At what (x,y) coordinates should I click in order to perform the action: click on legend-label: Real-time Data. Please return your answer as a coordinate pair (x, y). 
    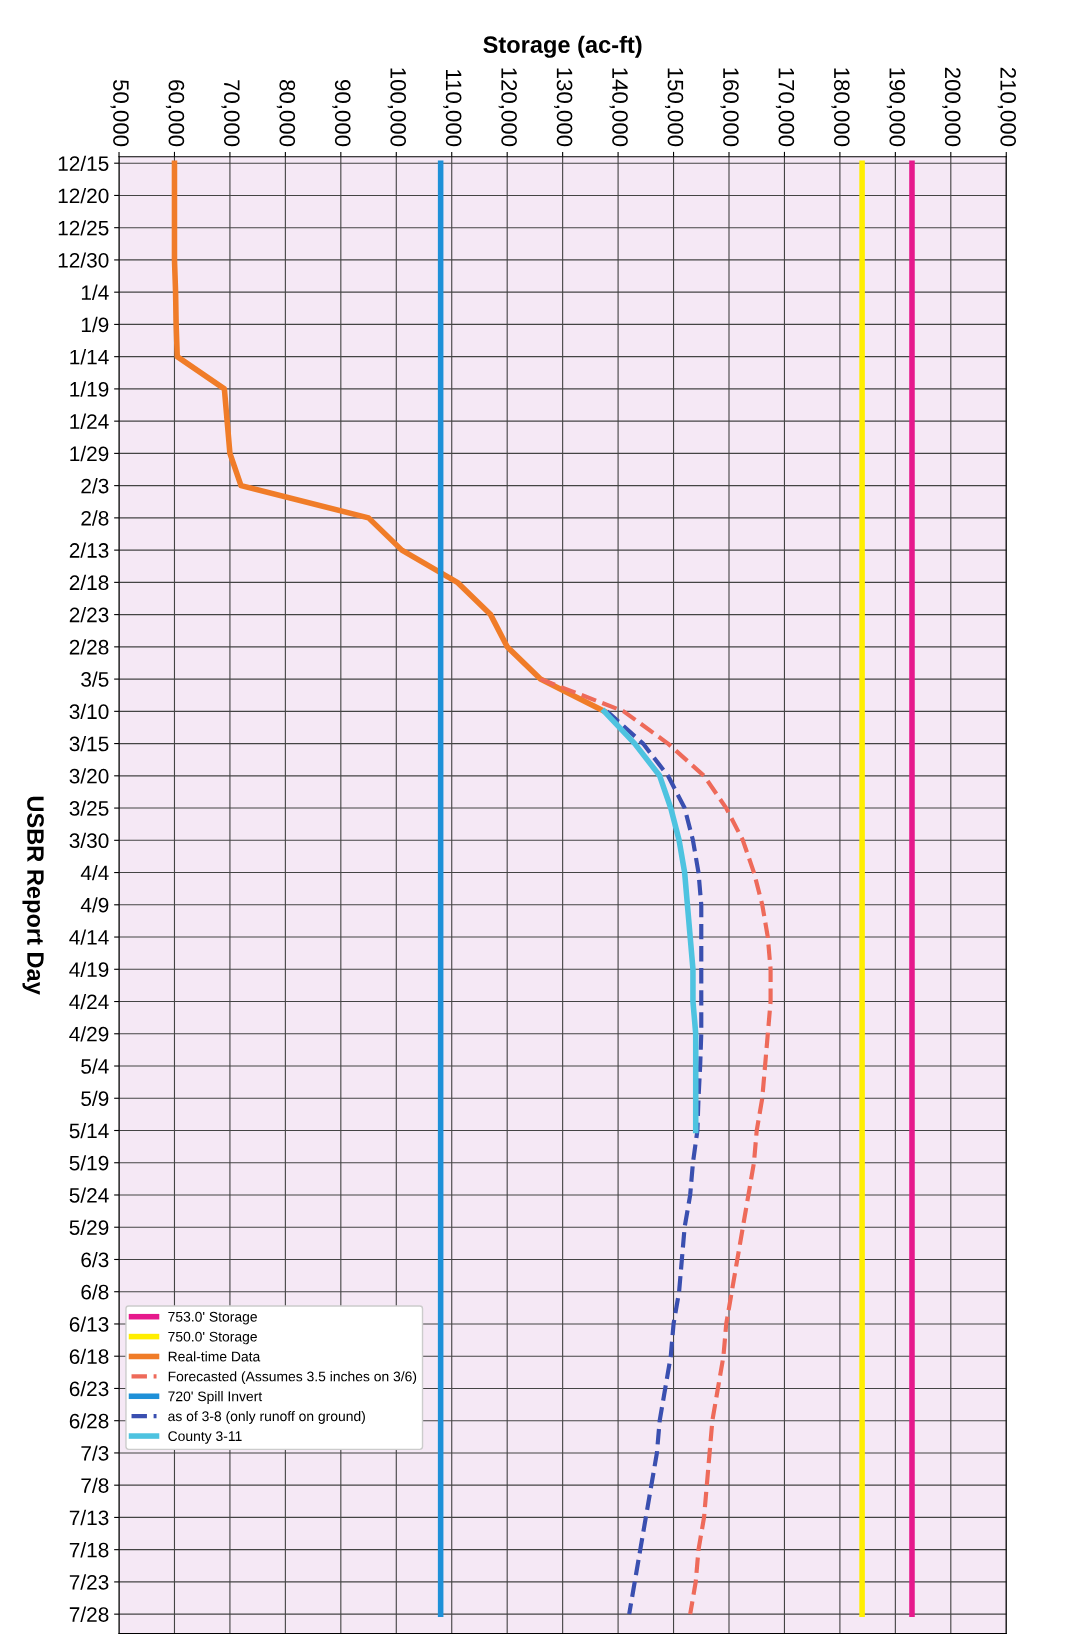
    Looking at the image, I should click on (214, 1356).